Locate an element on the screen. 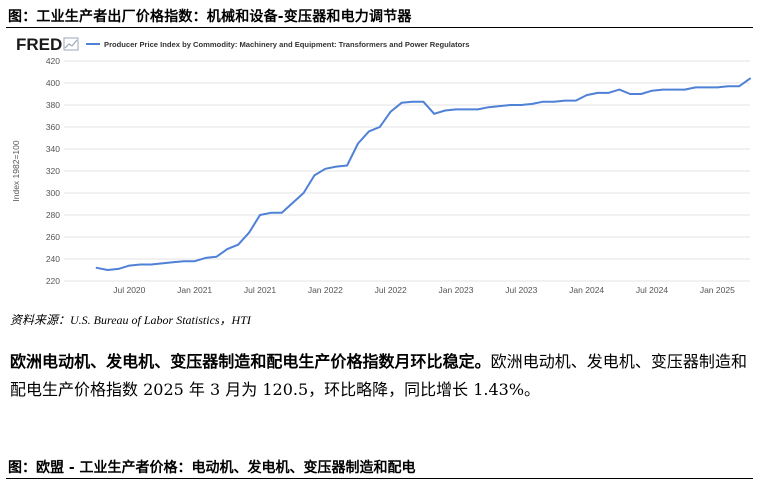  figure-caption-2: 图：欧盟 - 工业生产者价格：电动机、发电机、变压器制造和配电 is located at coordinates (212, 468).